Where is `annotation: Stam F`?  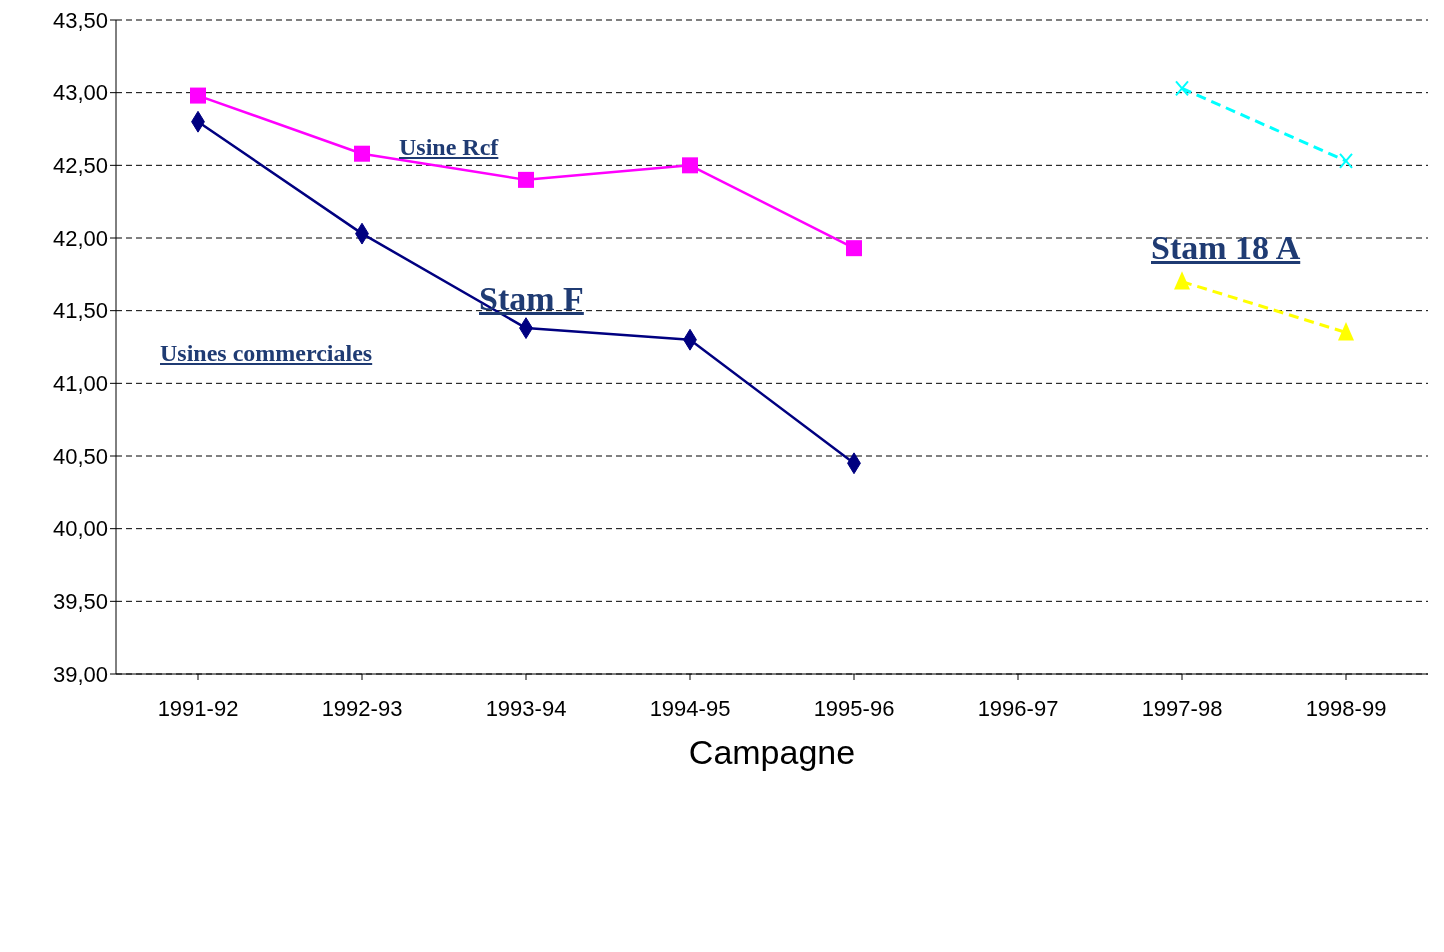
annotation: Stam F is located at coordinates (531, 299).